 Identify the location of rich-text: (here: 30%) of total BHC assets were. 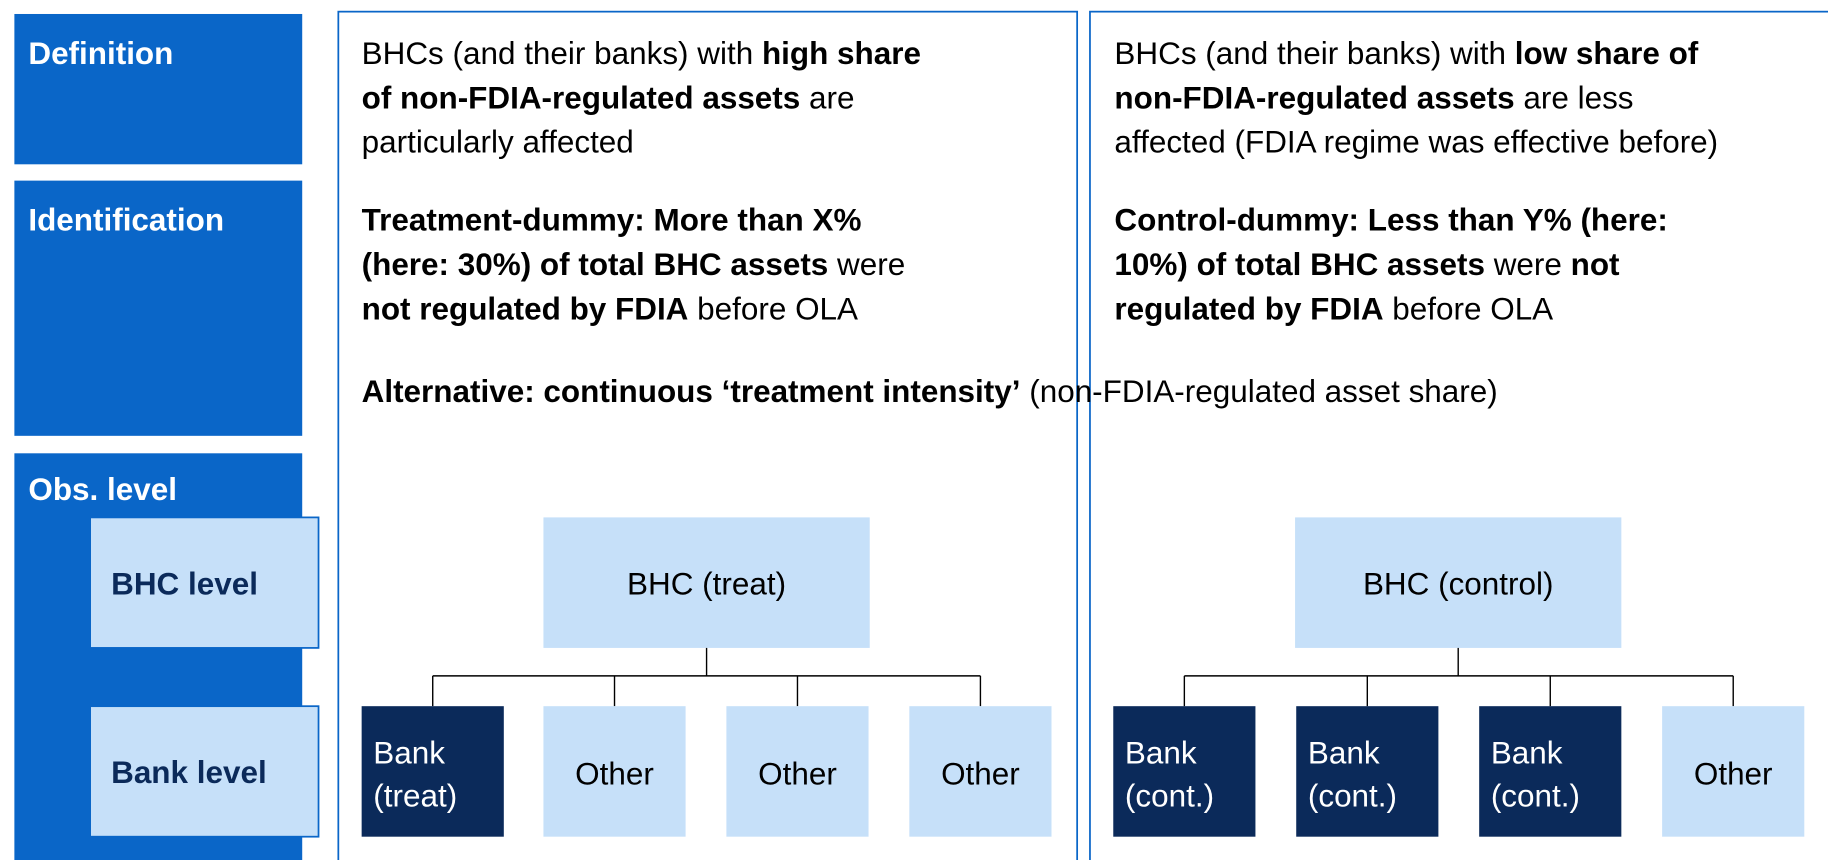
(634, 264).